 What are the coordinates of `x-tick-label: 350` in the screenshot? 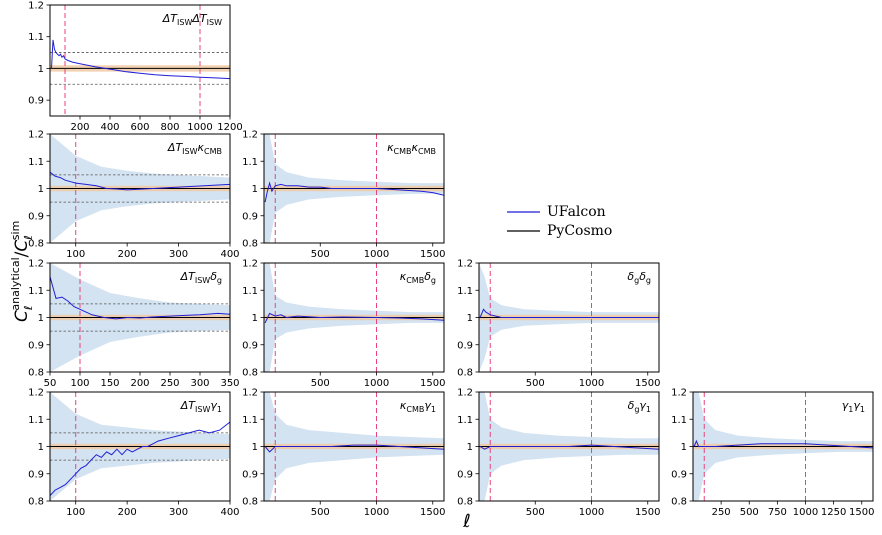 It's located at (229, 383).